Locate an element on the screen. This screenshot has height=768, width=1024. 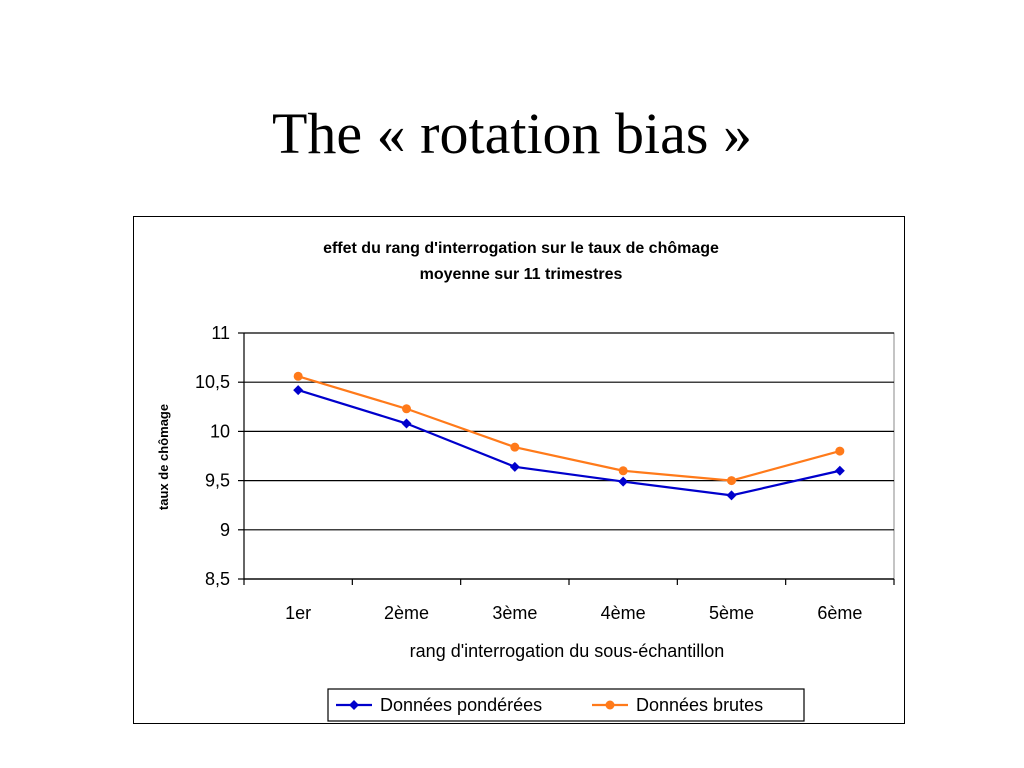
legend: Données pondérées Données brutes is located at coordinates (566, 705).